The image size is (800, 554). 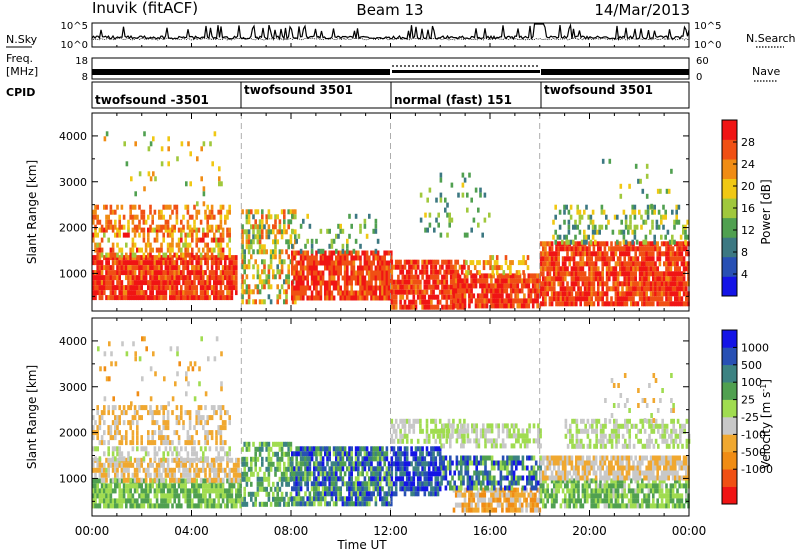 I want to click on velocity-colorbar-tick: -100, so click(x=753, y=434).